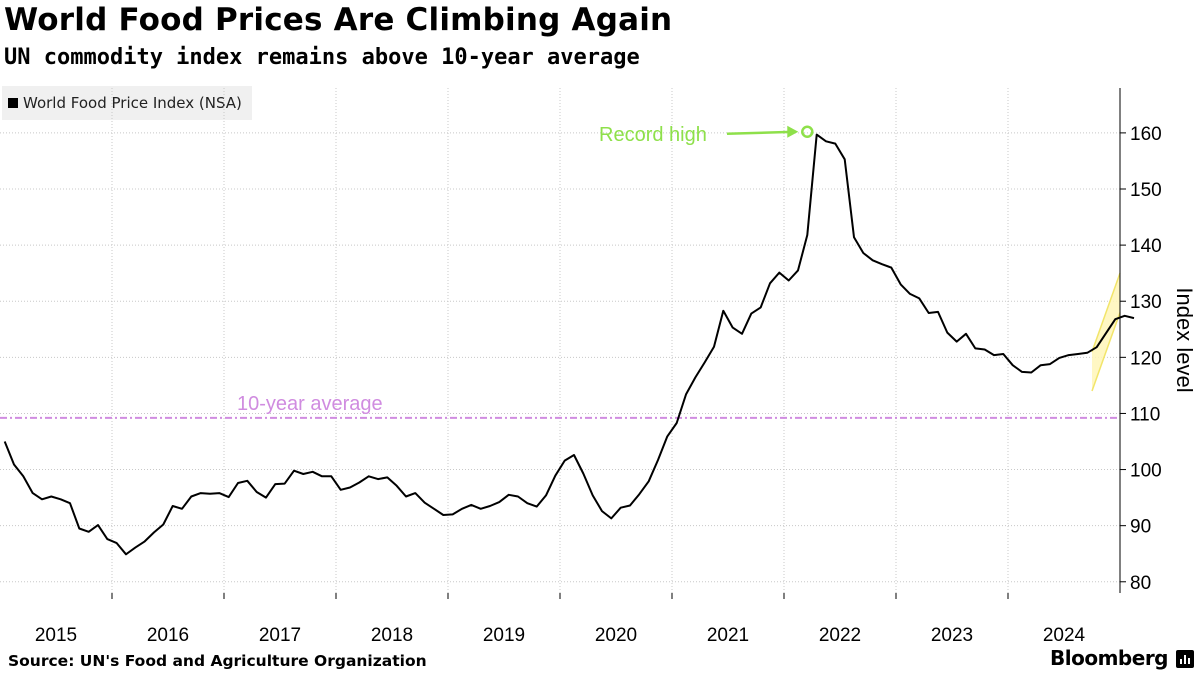 The height and width of the screenshot is (675, 1200). What do you see at coordinates (13, 103) in the screenshot?
I see `legend-swatch` at bounding box center [13, 103].